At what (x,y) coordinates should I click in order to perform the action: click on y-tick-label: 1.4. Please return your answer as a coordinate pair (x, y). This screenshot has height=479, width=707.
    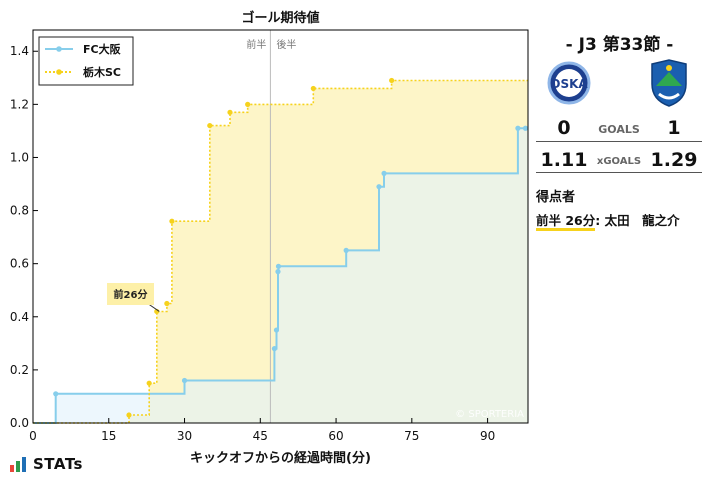
    Looking at the image, I should click on (19, 51).